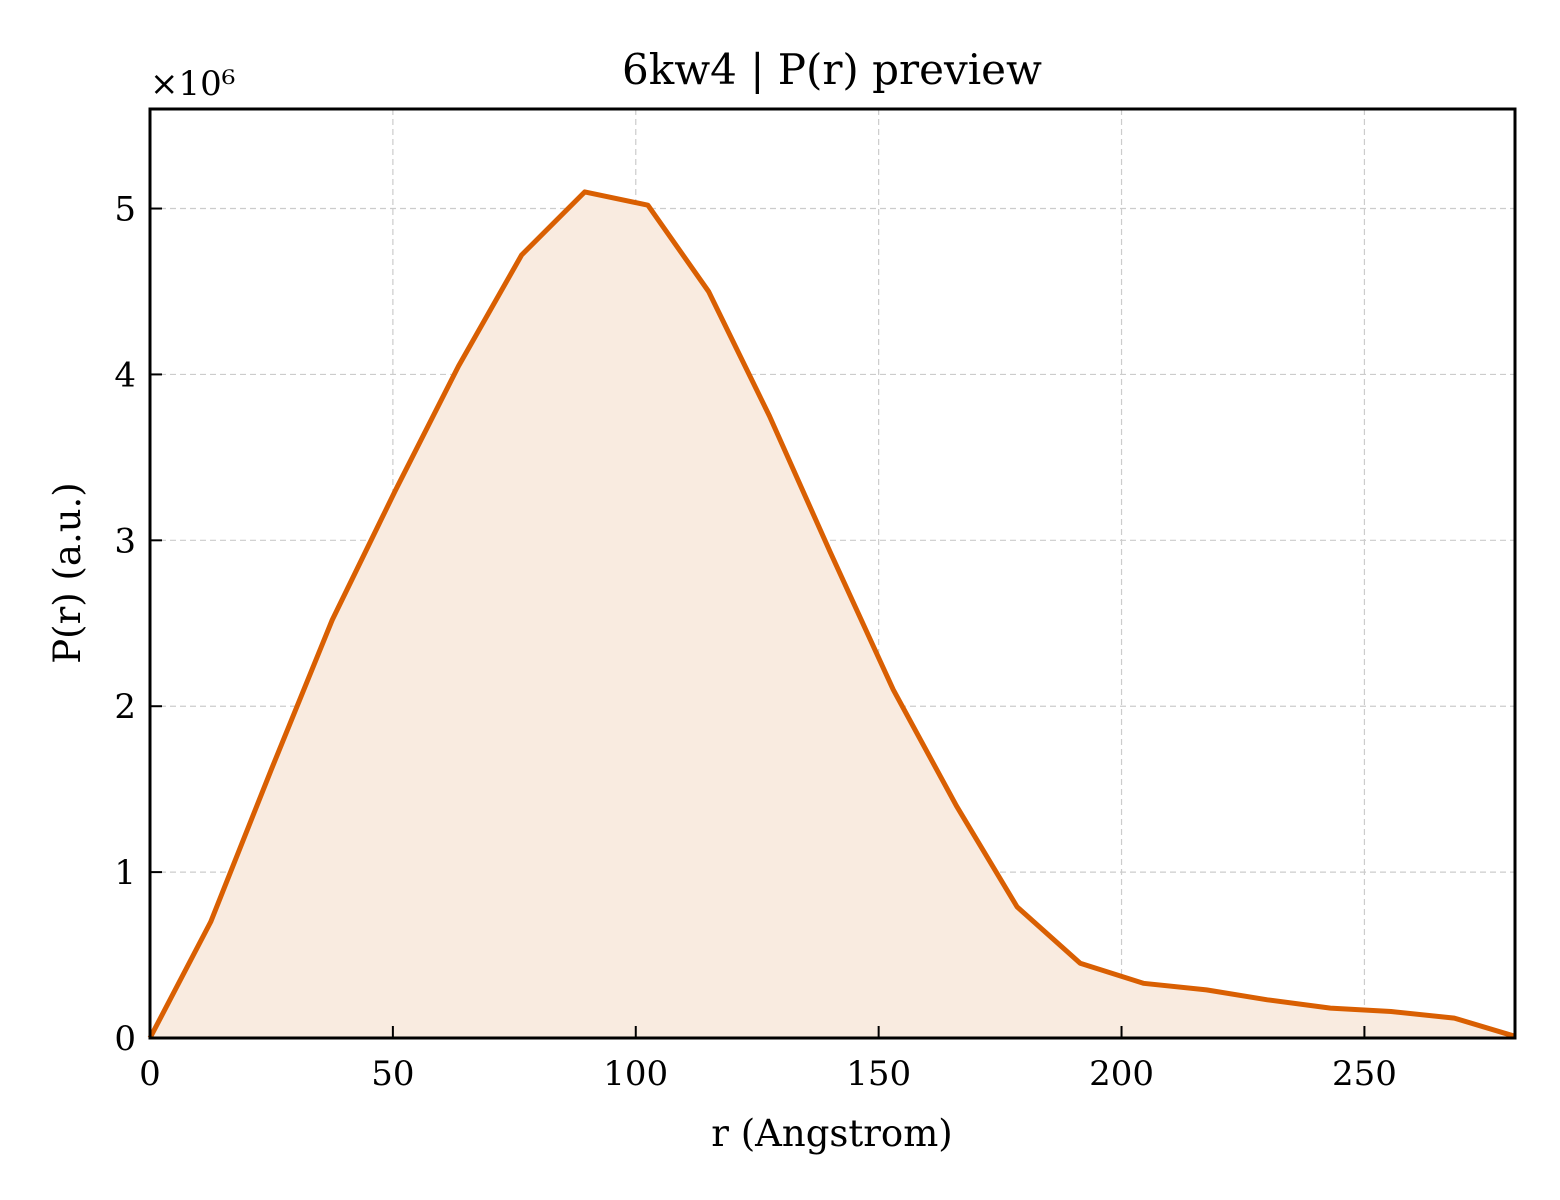 Image resolution: width=1560 pixels, height=1200 pixels. I want to click on chart-title: 6kw4 | P(r) preview, so click(832, 69).